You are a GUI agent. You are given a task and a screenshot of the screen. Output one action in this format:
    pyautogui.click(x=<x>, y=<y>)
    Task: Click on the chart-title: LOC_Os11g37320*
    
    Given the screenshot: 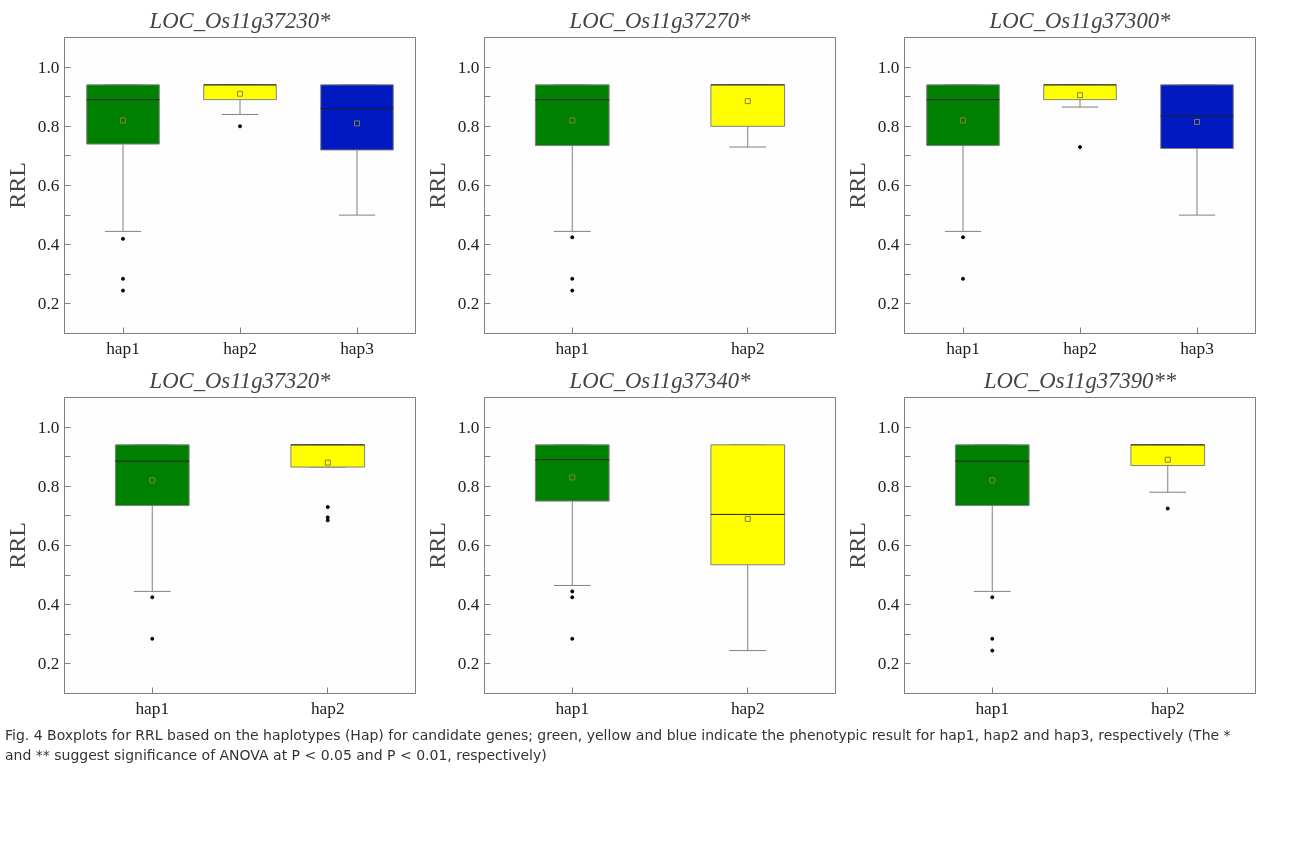 What is the action you would take?
    pyautogui.click(x=240, y=380)
    